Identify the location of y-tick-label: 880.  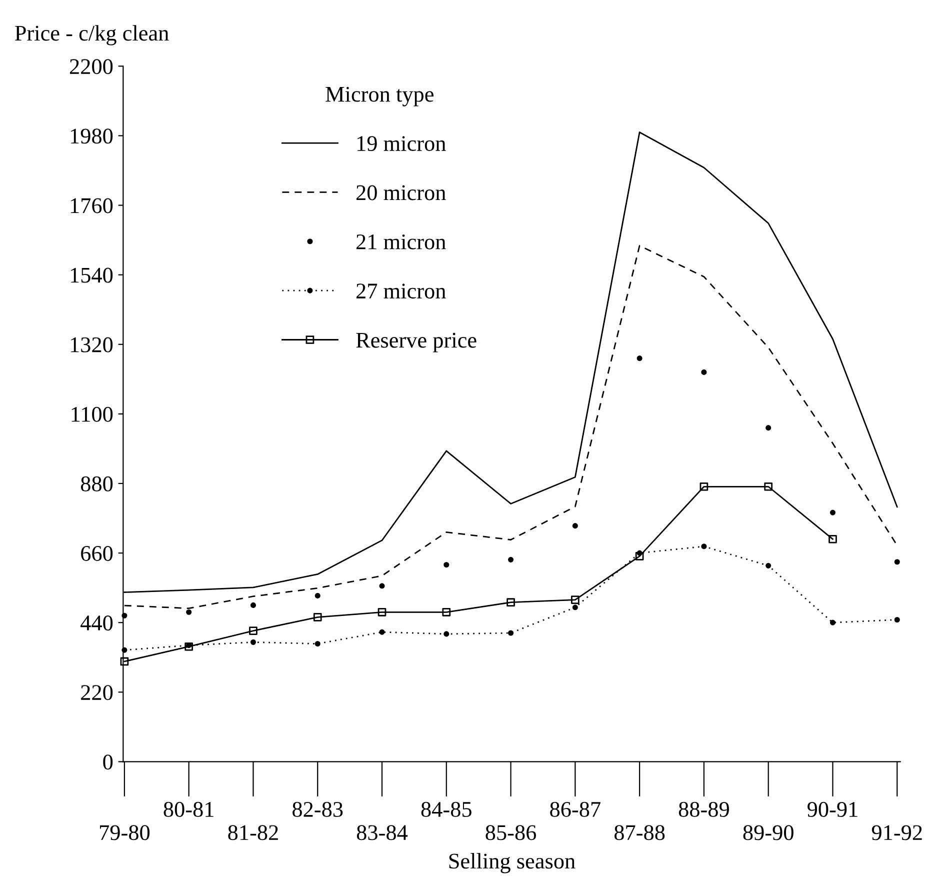
(96, 484).